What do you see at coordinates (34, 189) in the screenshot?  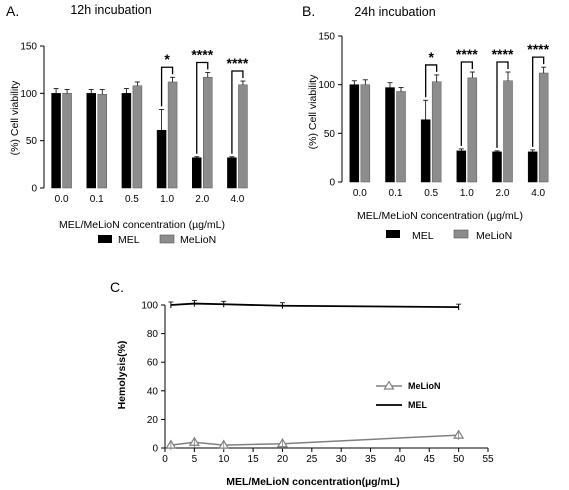 I see `panel-a-y-tick-label: 0` at bounding box center [34, 189].